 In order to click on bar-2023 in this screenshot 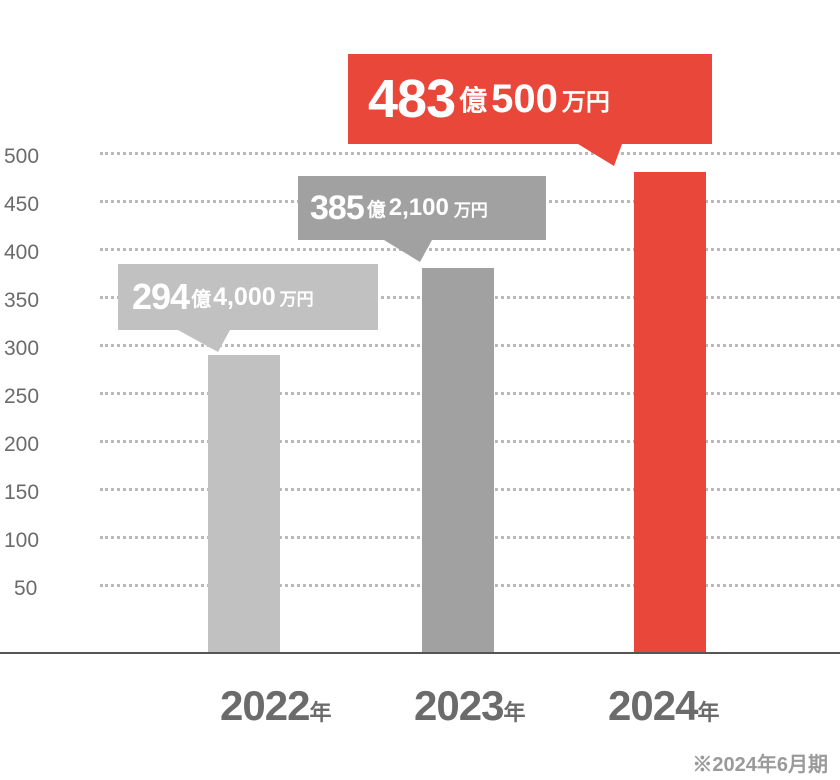, I will do `click(458, 460)`.